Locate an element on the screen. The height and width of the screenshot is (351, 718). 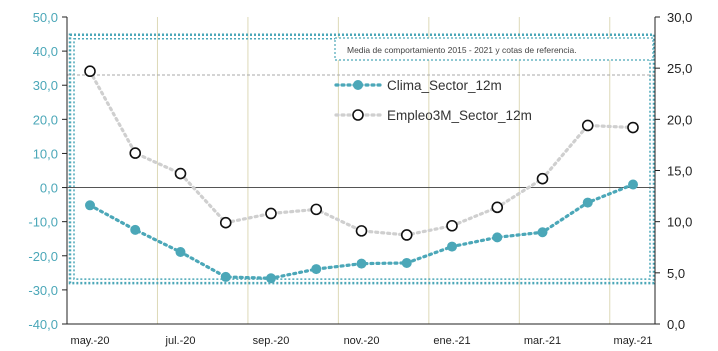
y-left-tick-label: -30,0 is located at coordinates (43, 290).